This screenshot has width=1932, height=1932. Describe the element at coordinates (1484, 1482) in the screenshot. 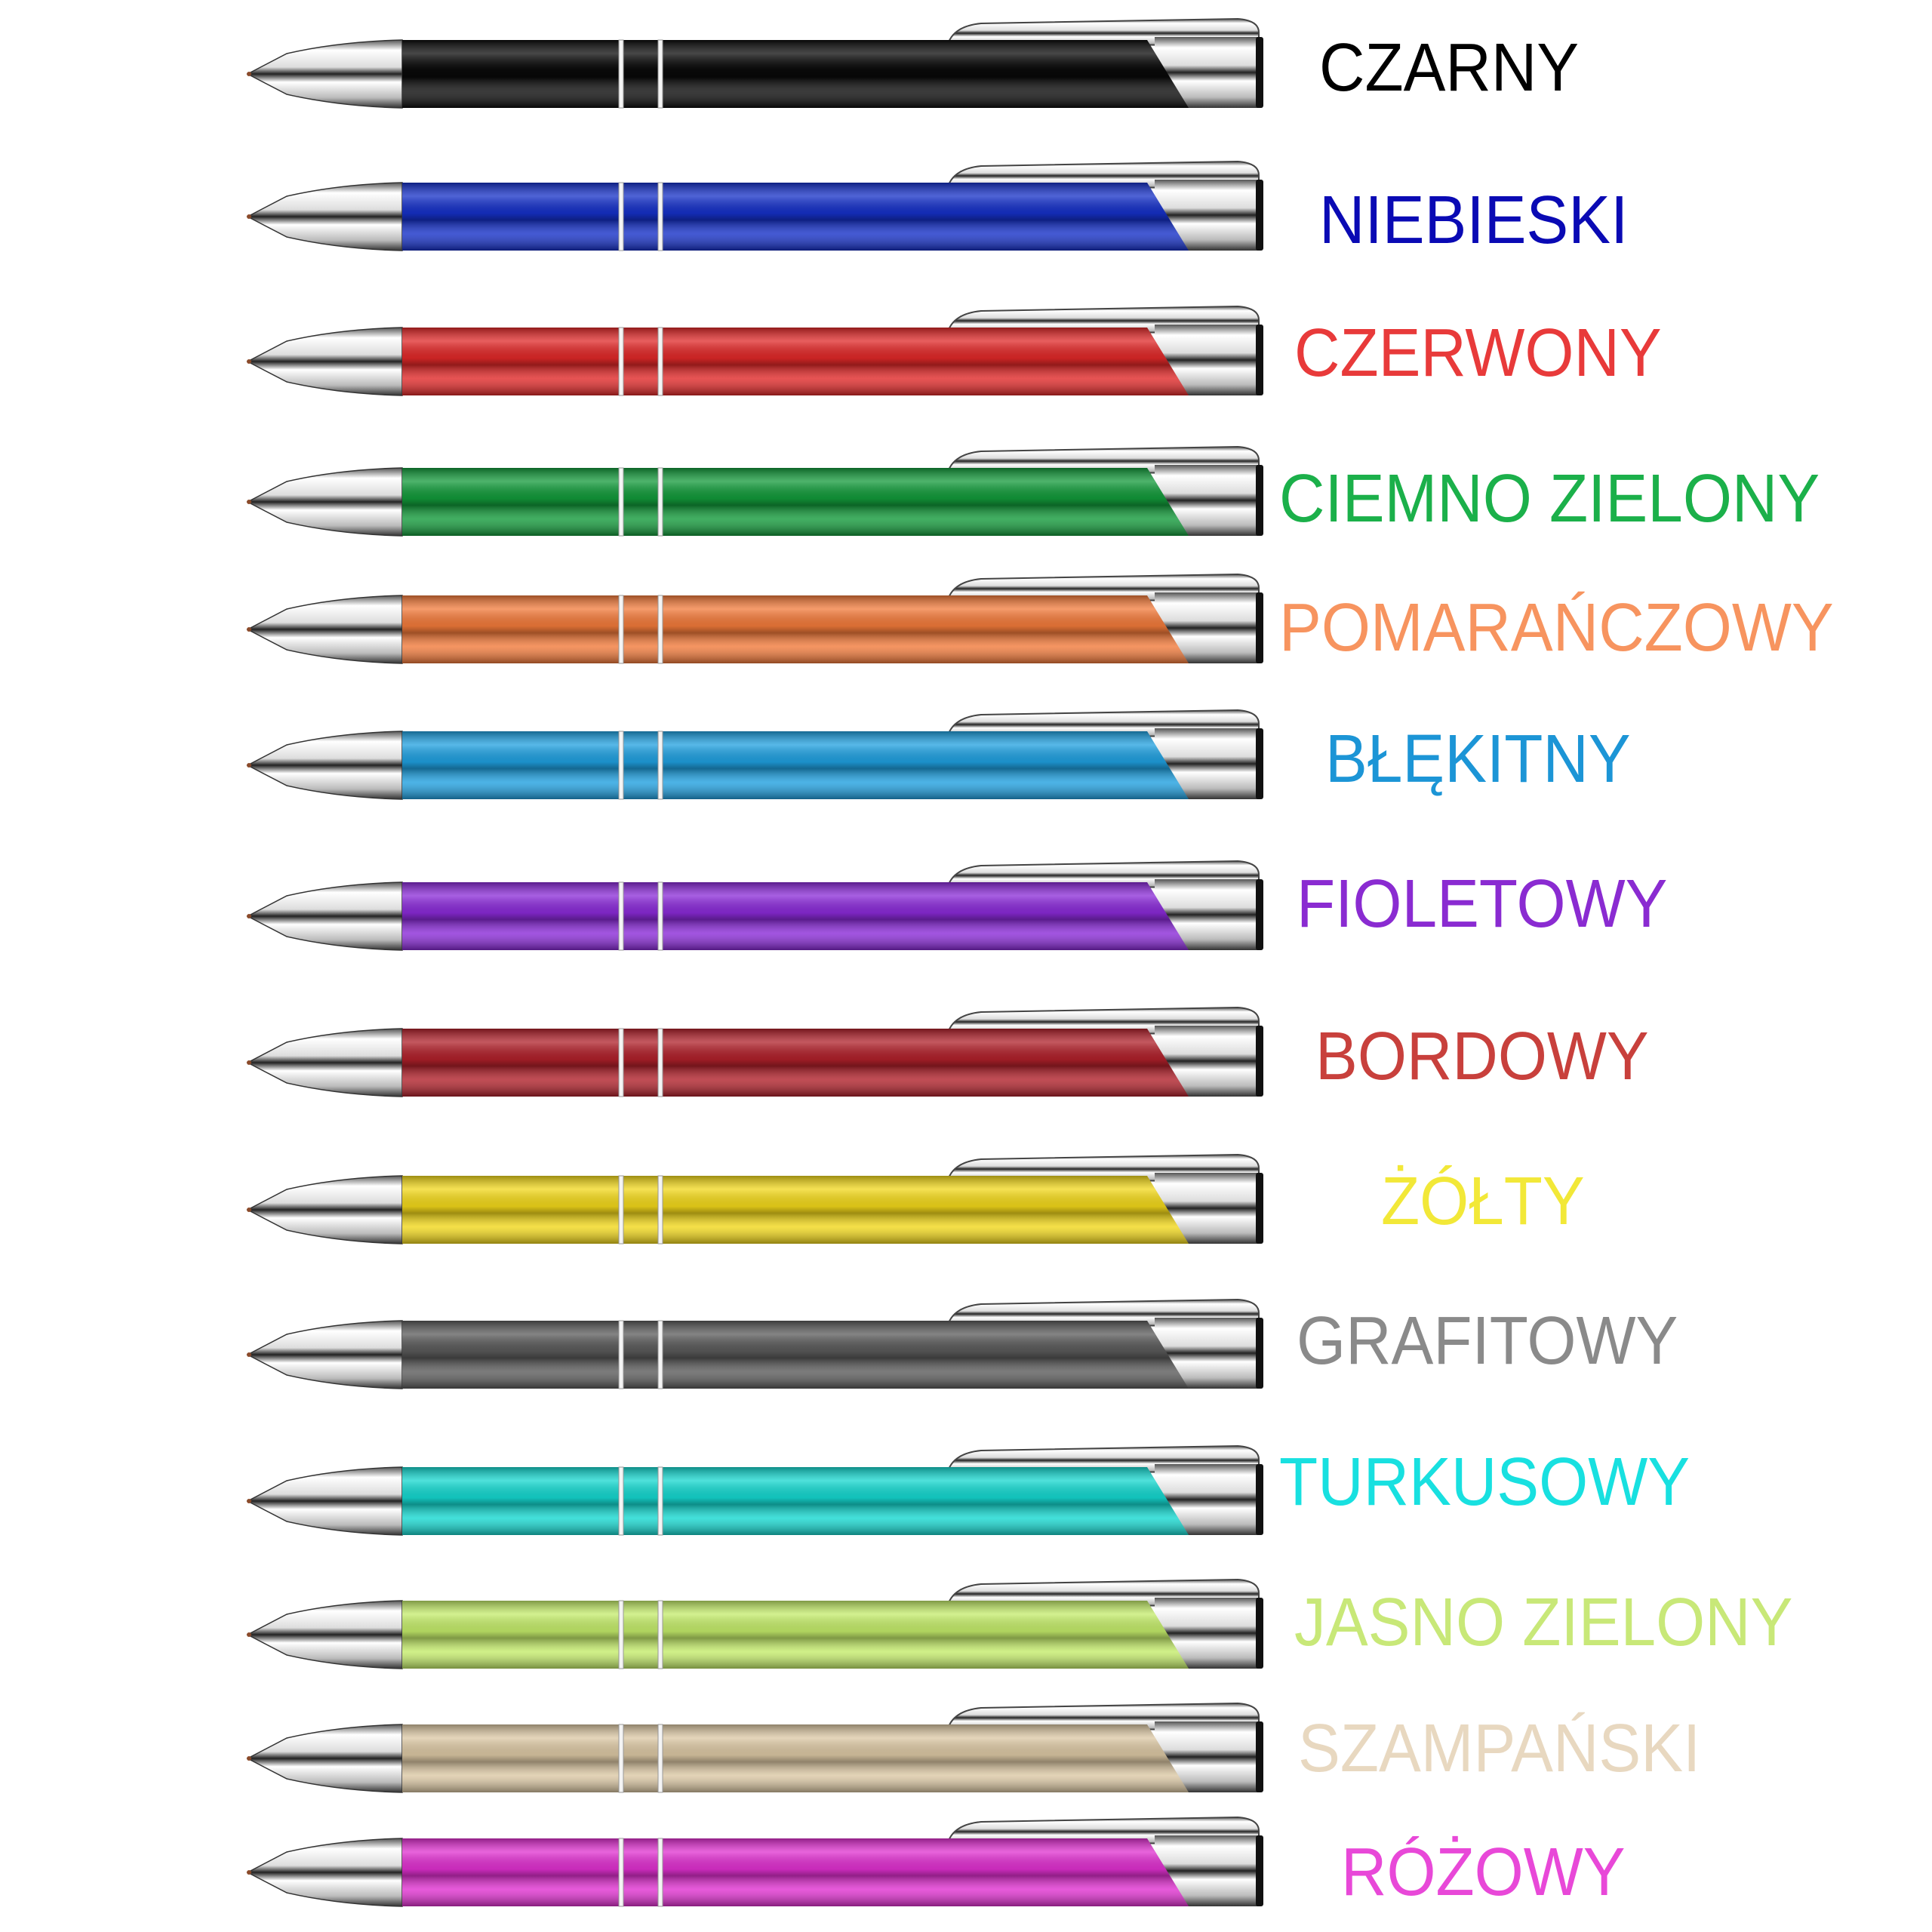

I see `color-label: TURKUSOWY` at that location.